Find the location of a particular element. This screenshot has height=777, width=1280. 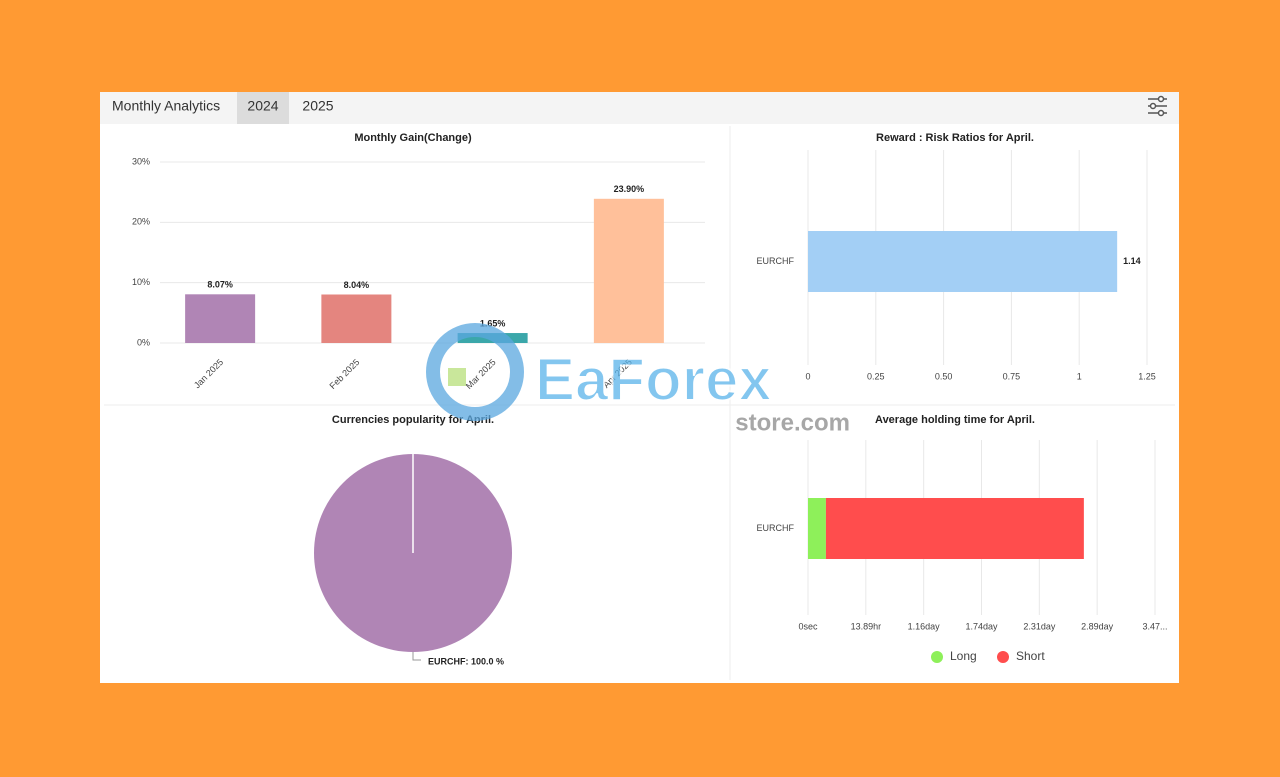

y-tick-label: 20% is located at coordinates (141, 222).